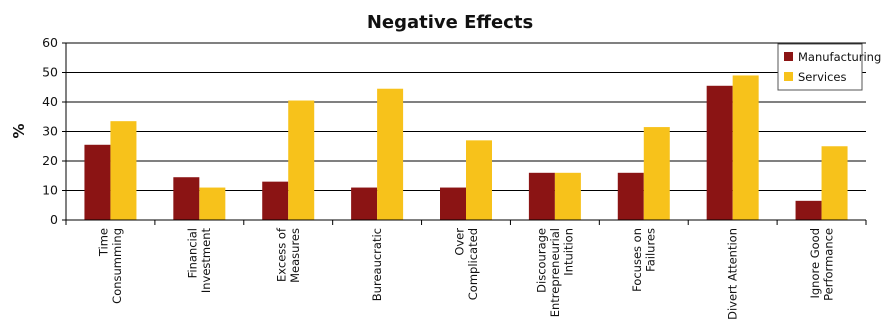 The height and width of the screenshot is (331, 891). What do you see at coordinates (541, 260) in the screenshot?
I see `x-category-label: Discourage` at bounding box center [541, 260].